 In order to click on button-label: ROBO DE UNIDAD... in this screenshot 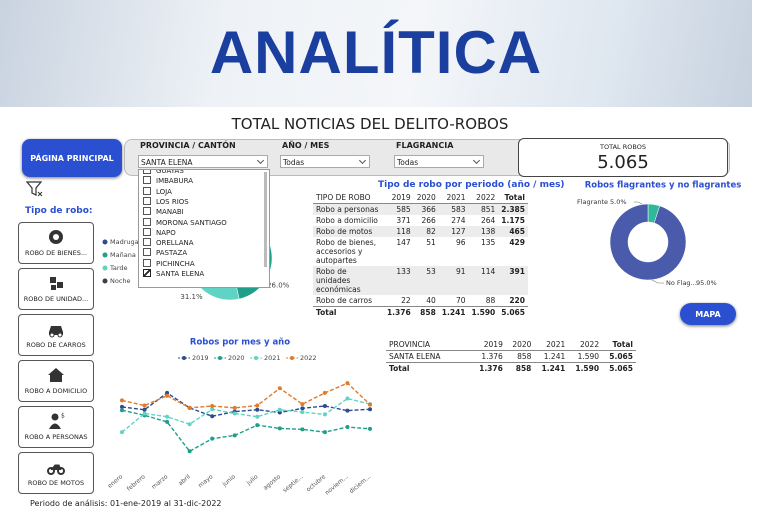, I will do `click(56, 299)`.